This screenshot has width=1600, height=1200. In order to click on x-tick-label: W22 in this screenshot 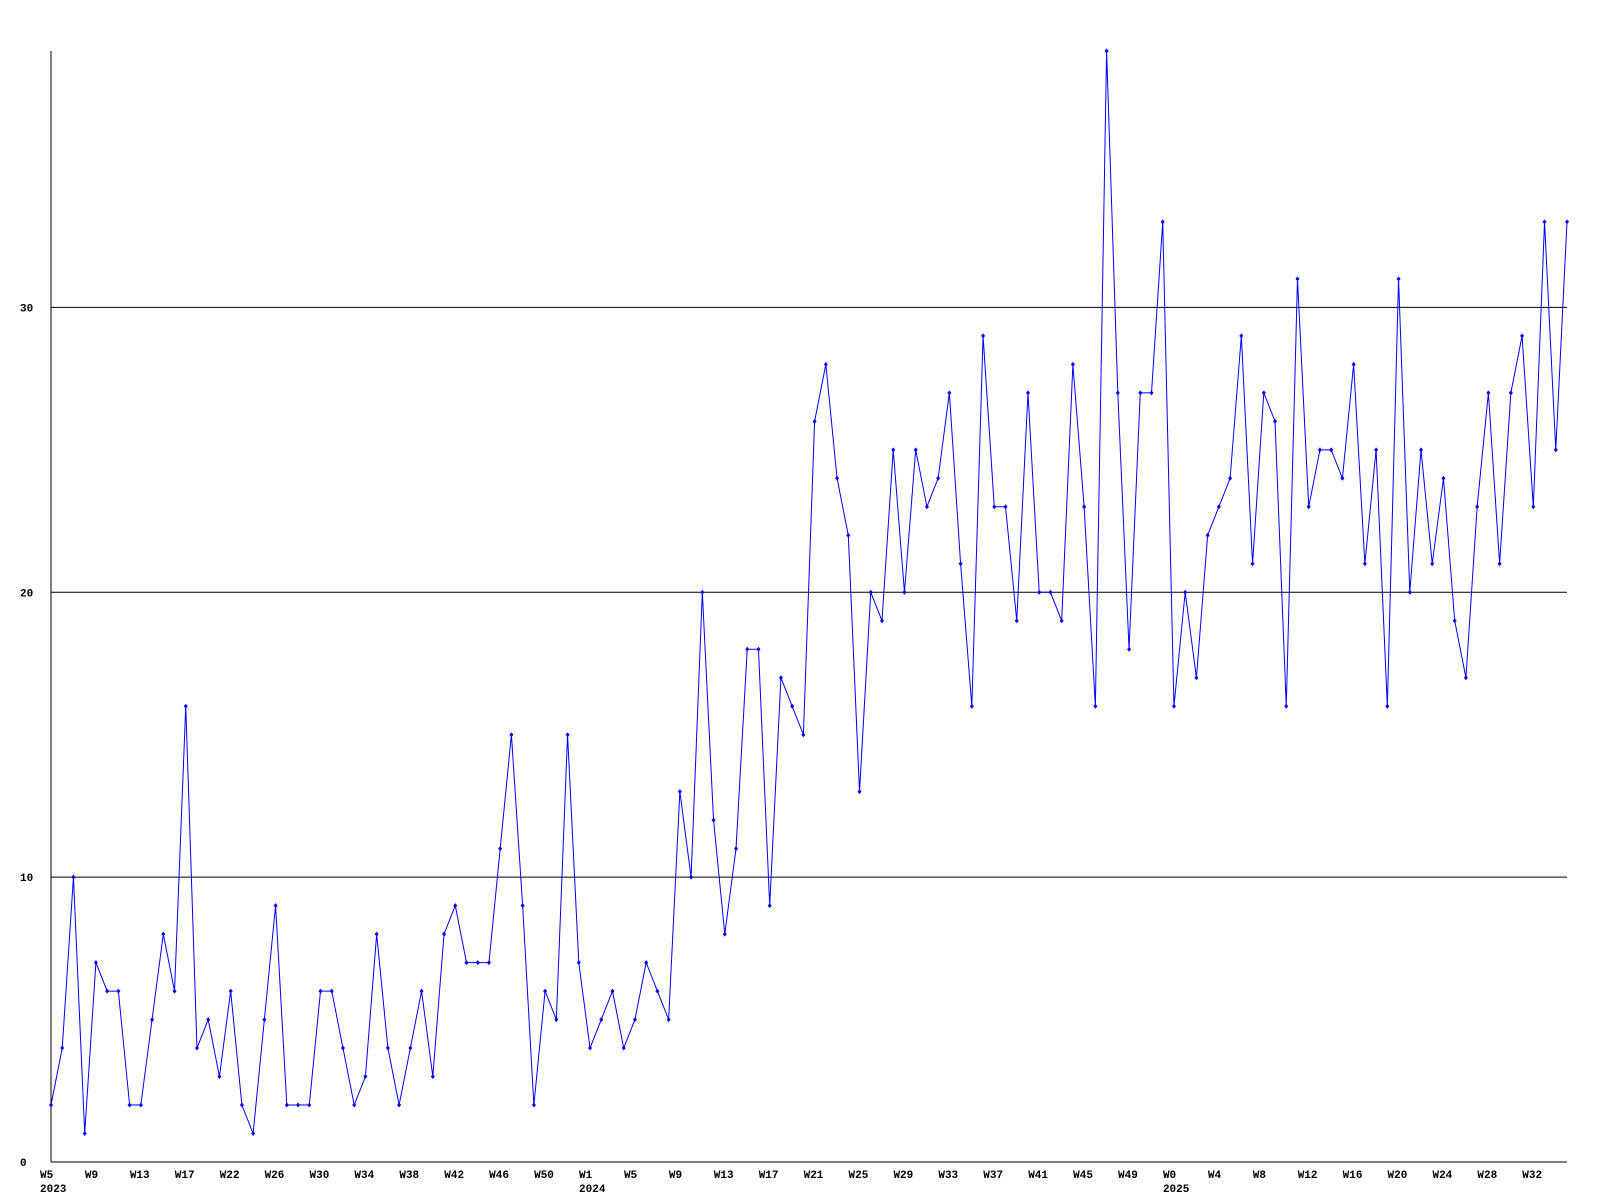, I will do `click(230, 1176)`.